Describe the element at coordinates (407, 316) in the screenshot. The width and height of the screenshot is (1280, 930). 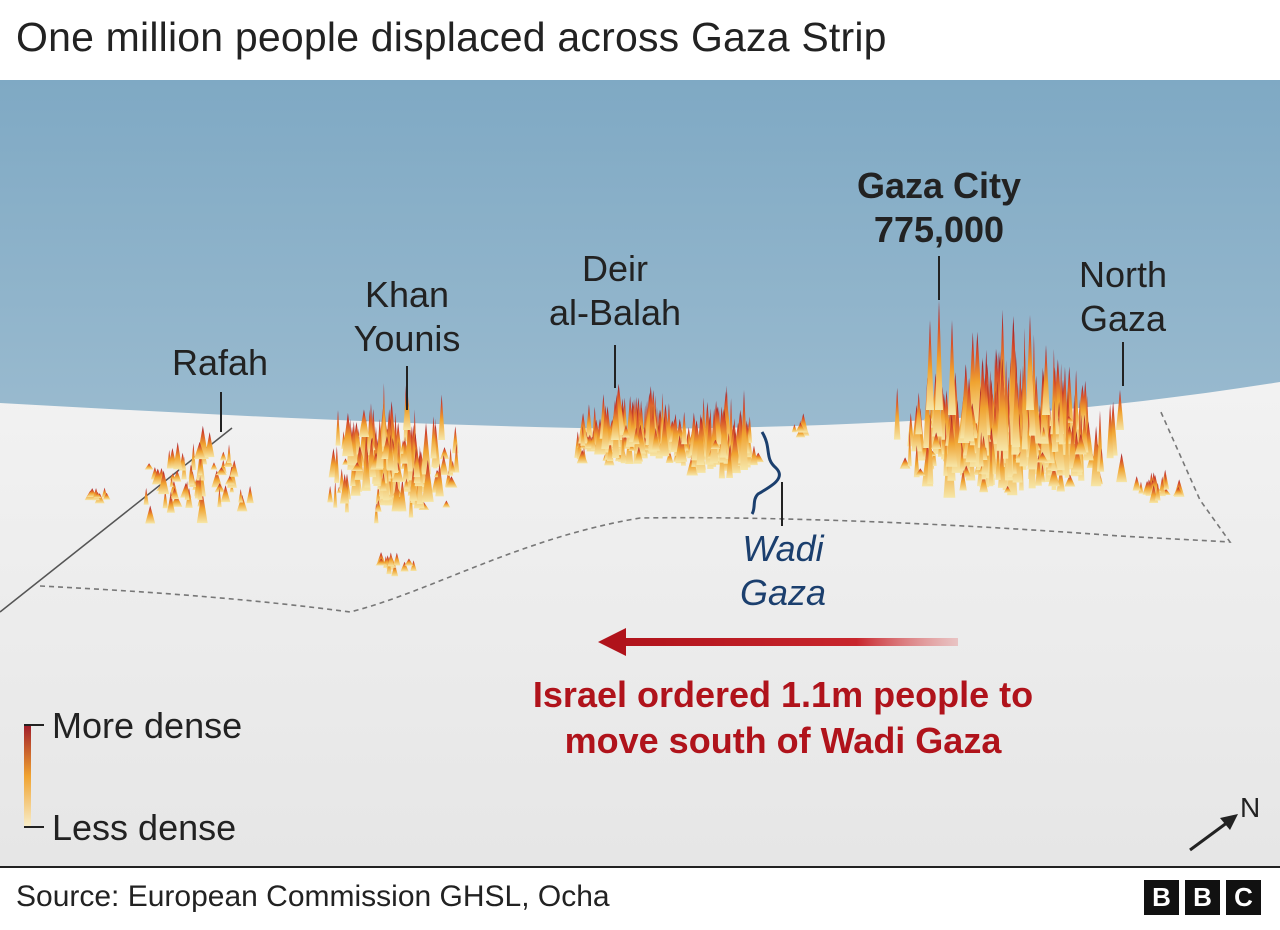
I see `label-khan-younis: Khan Younis` at that location.